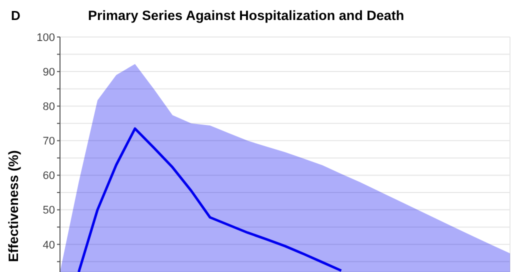 The image size is (520, 272). Describe the element at coordinates (15, 15) in the screenshot. I see `text: D` at that location.